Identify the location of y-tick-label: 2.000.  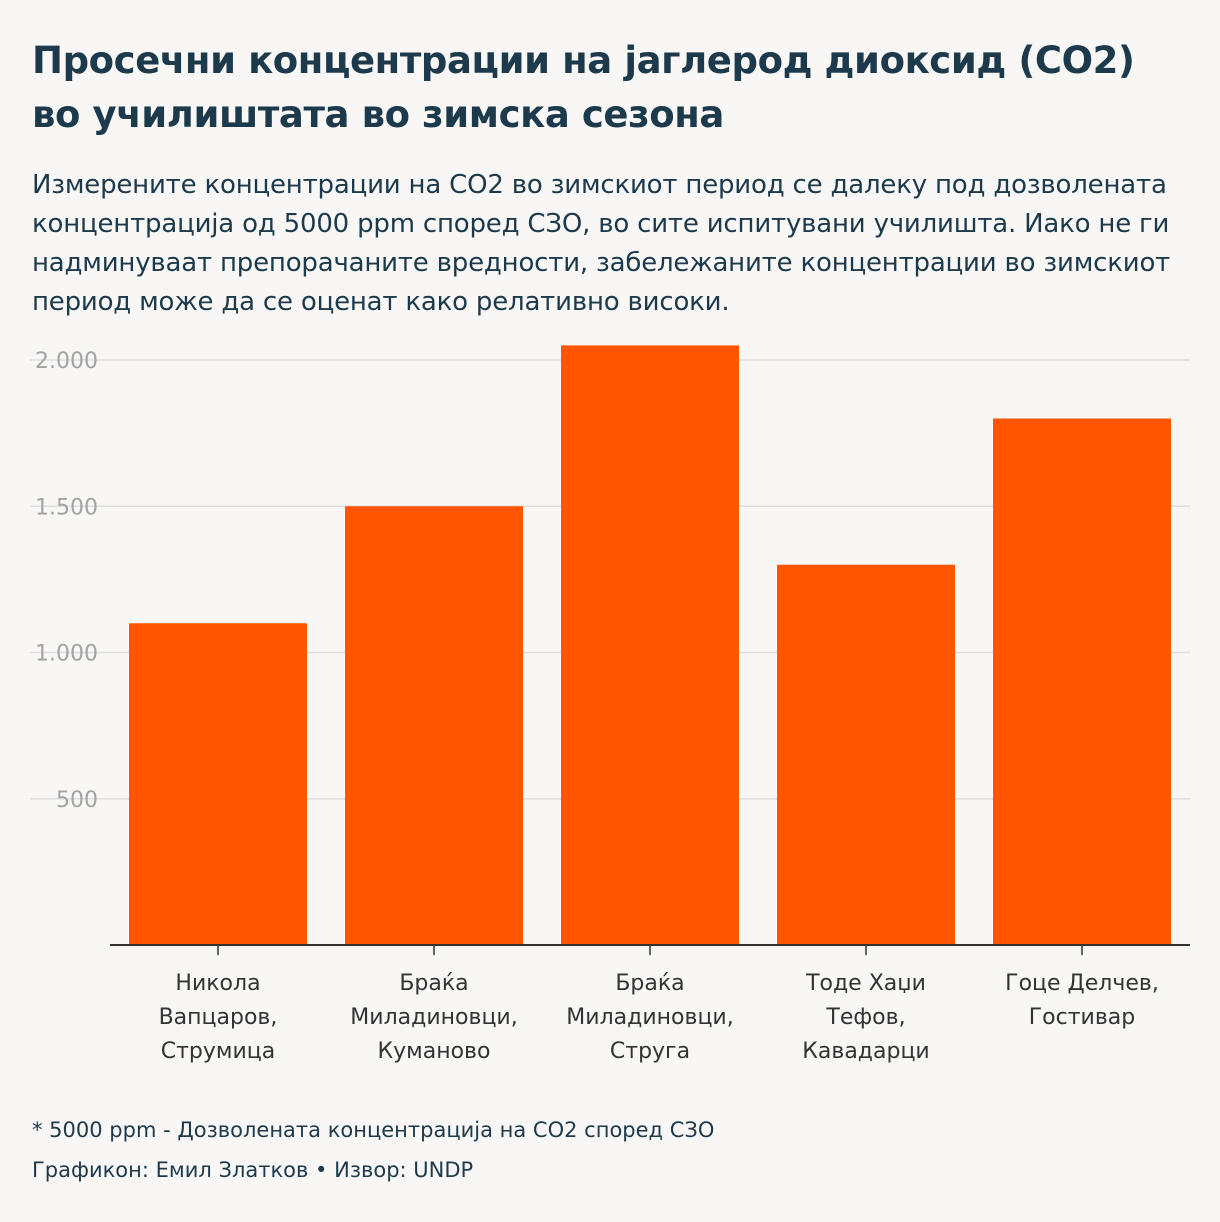
(66, 361).